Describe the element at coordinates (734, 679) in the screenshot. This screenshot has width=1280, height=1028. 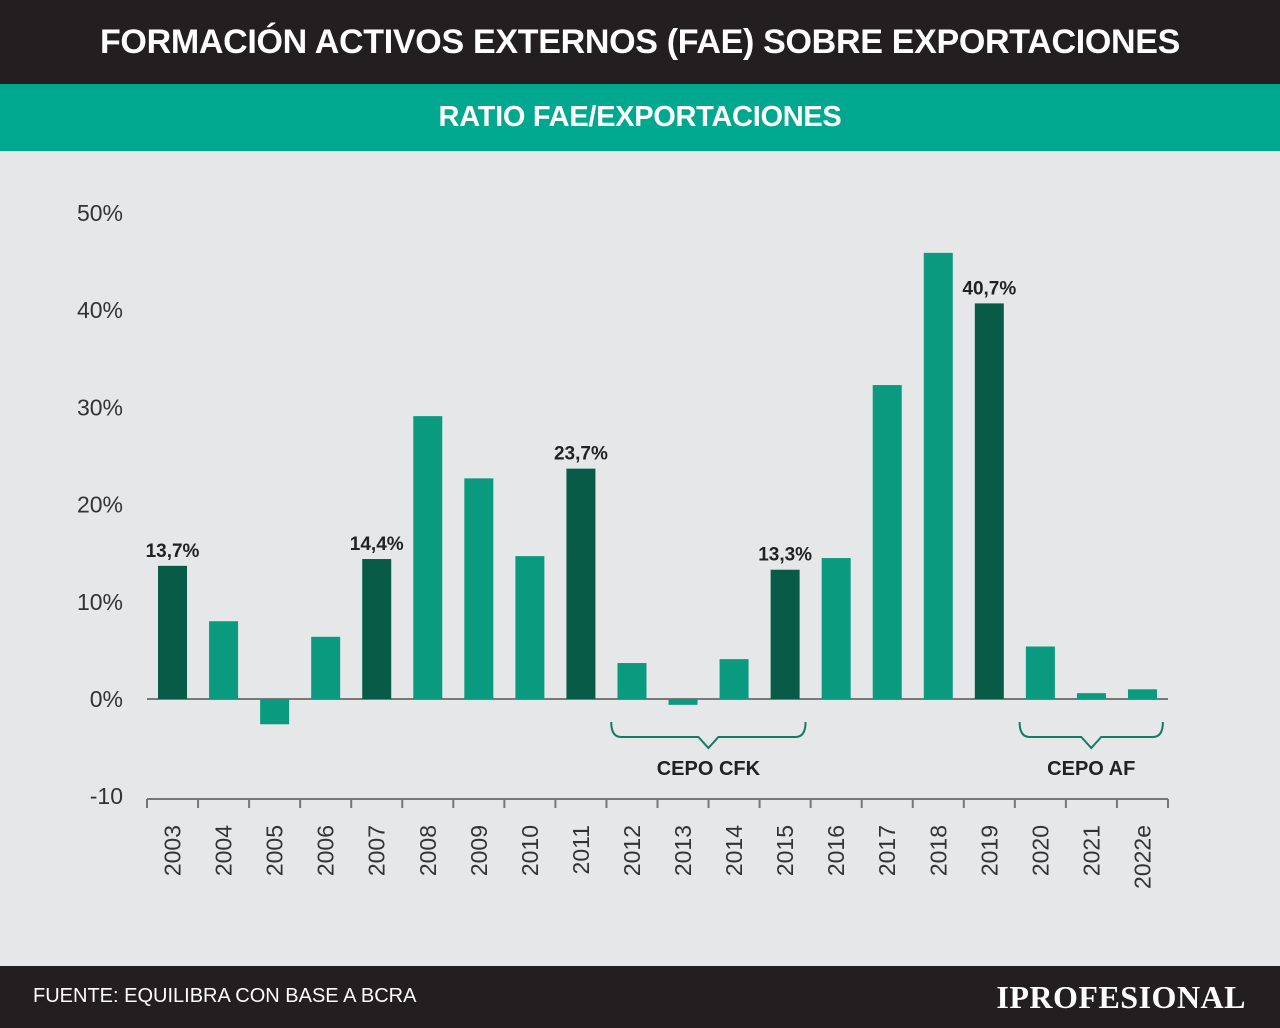
I see `bar-2014` at that location.